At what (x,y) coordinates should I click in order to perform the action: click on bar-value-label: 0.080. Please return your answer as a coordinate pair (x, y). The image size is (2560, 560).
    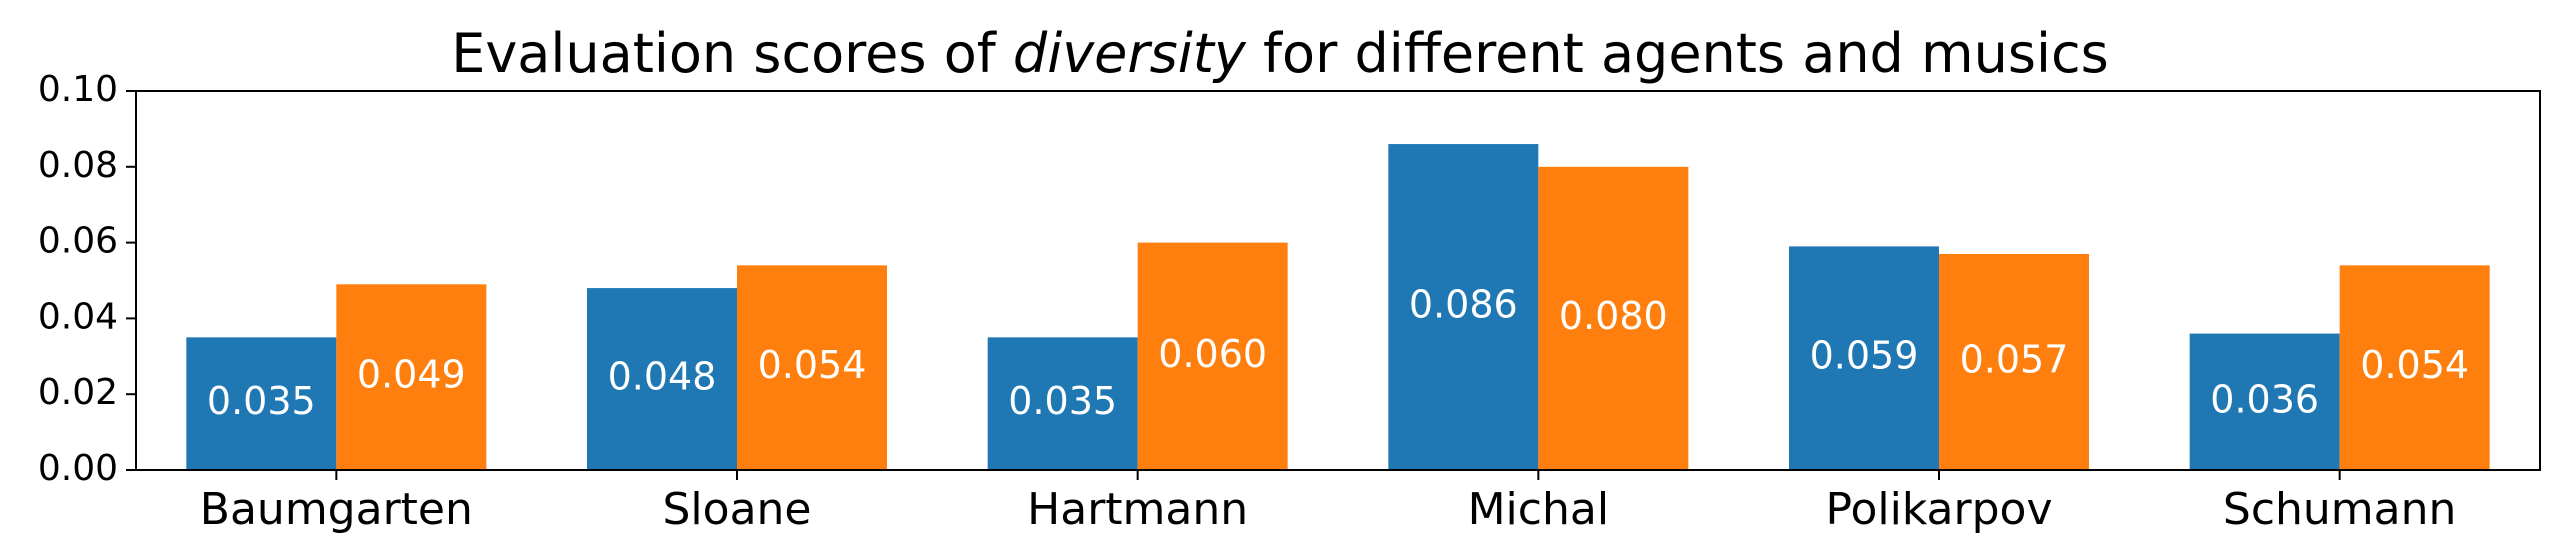
    Looking at the image, I should click on (1613, 316).